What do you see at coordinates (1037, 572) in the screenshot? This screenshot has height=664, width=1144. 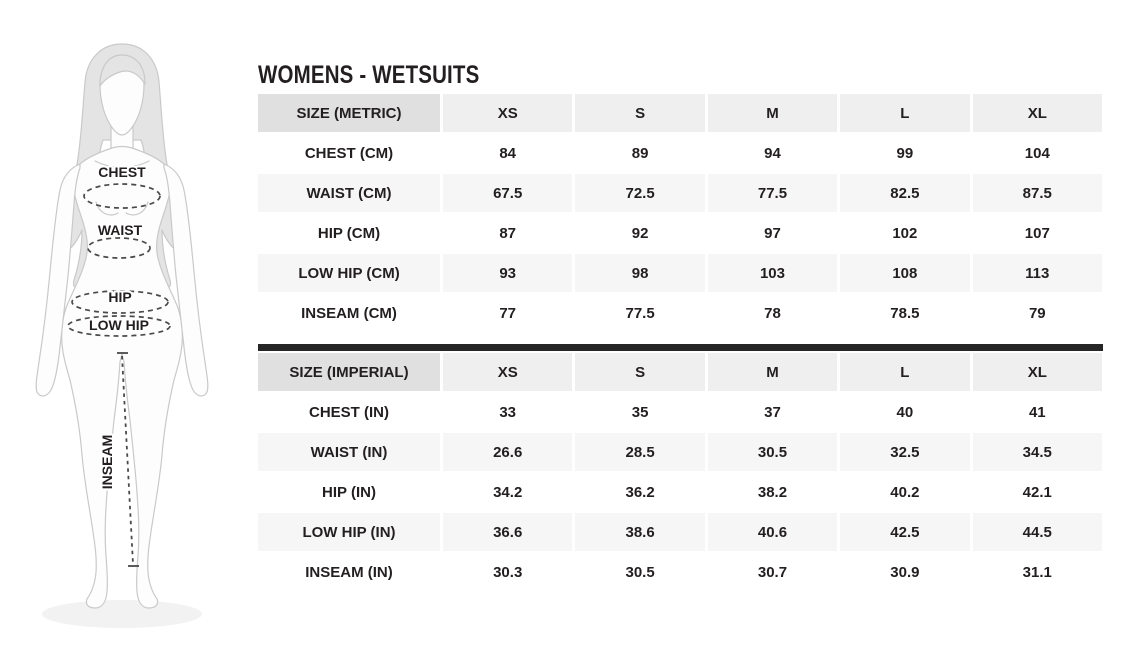 I see `measurement-value: 31.1` at bounding box center [1037, 572].